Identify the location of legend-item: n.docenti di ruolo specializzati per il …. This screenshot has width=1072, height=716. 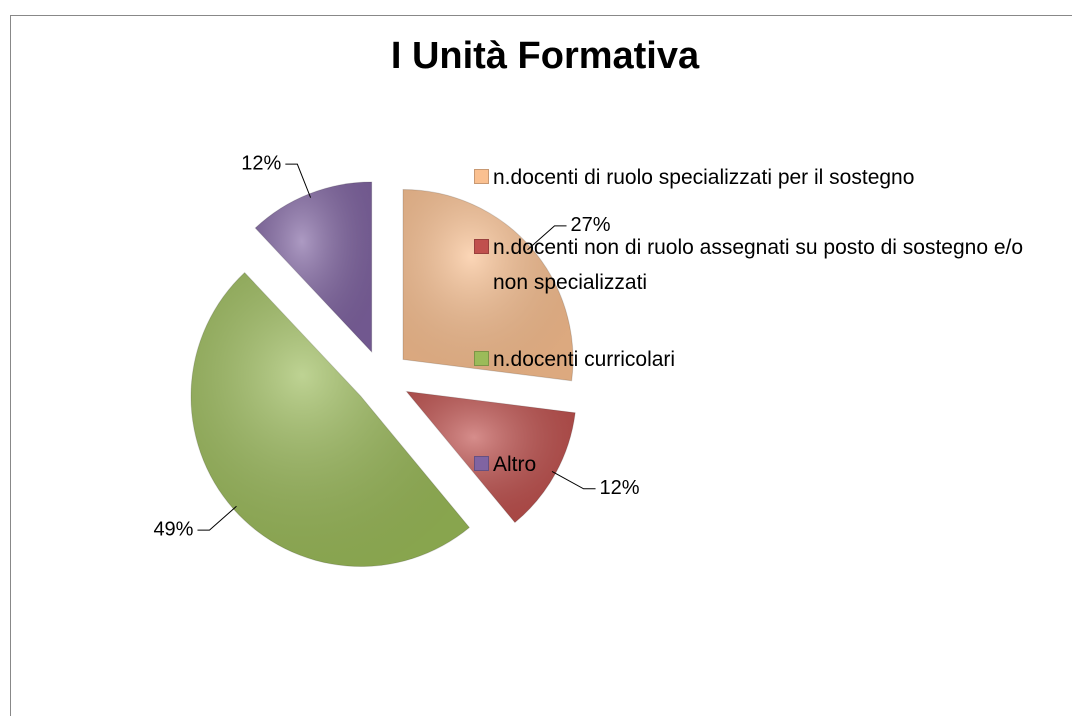
(773, 177).